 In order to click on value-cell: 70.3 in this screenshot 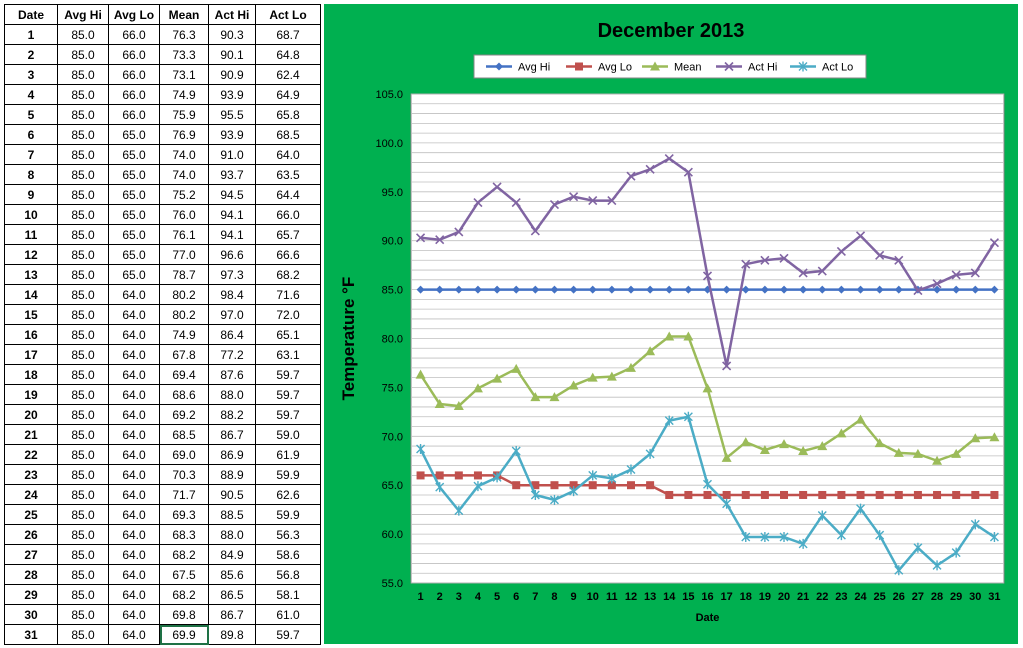, I will do `click(184, 474)`.